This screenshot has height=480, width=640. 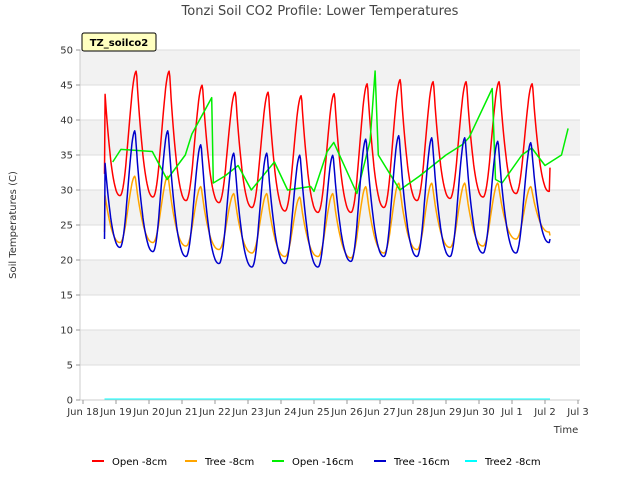 I want to click on x-tick-label: Jun 22, so click(x=214, y=412).